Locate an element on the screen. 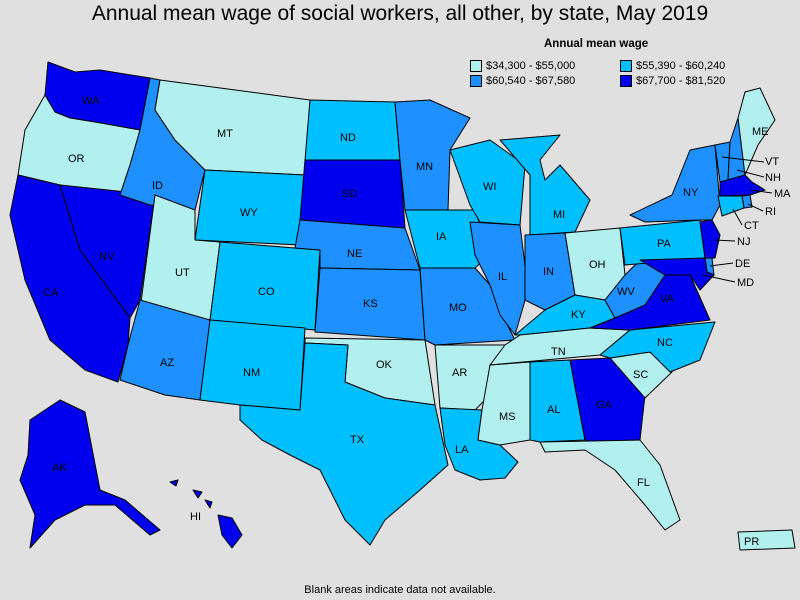 This screenshot has height=600, width=800. state-NY is located at coordinates (675, 183).